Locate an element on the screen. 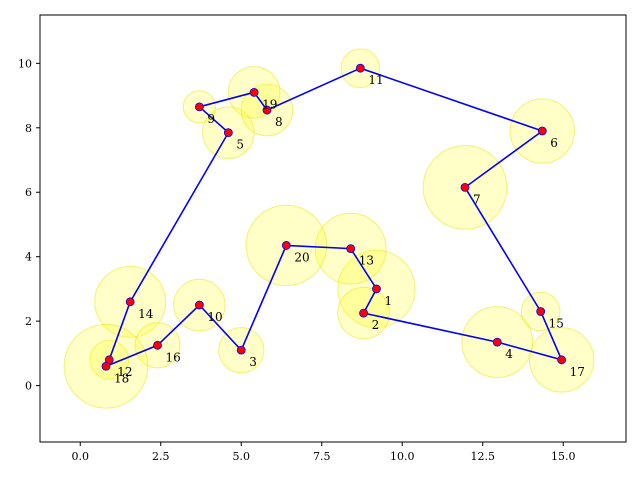 The height and width of the screenshot is (480, 640). x-tick-label: 12.5 is located at coordinates (482, 456).